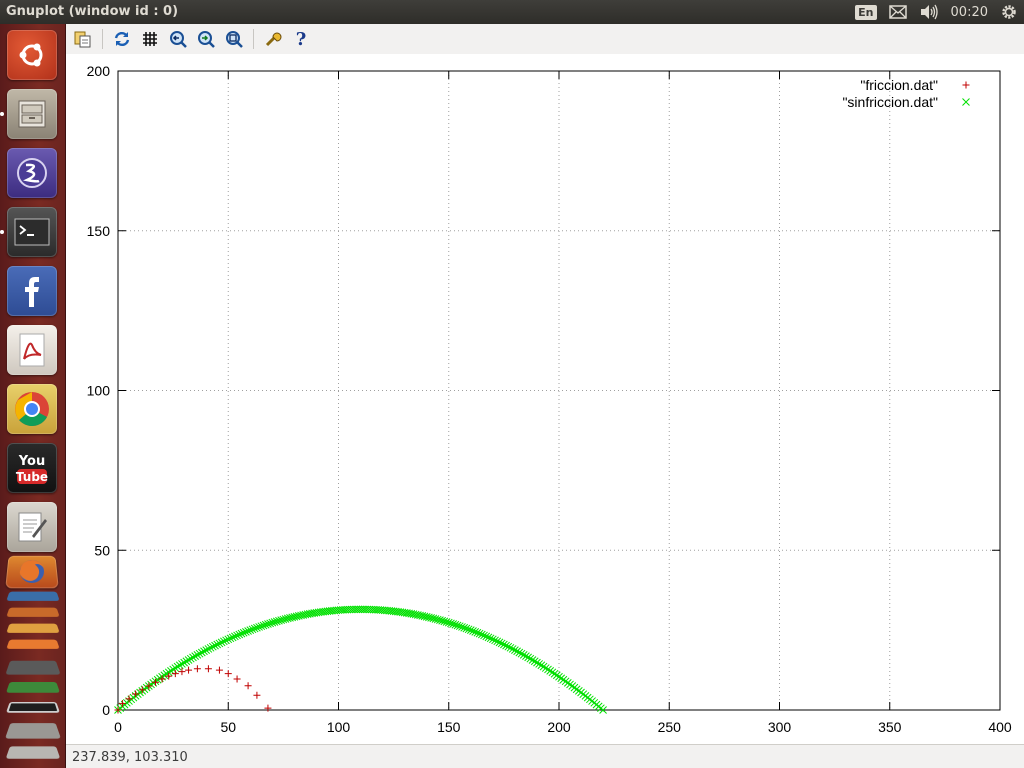 This screenshot has width=1024, height=768. Describe the element at coordinates (32, 644) in the screenshot. I see `launcher-stack-amazon` at that location.